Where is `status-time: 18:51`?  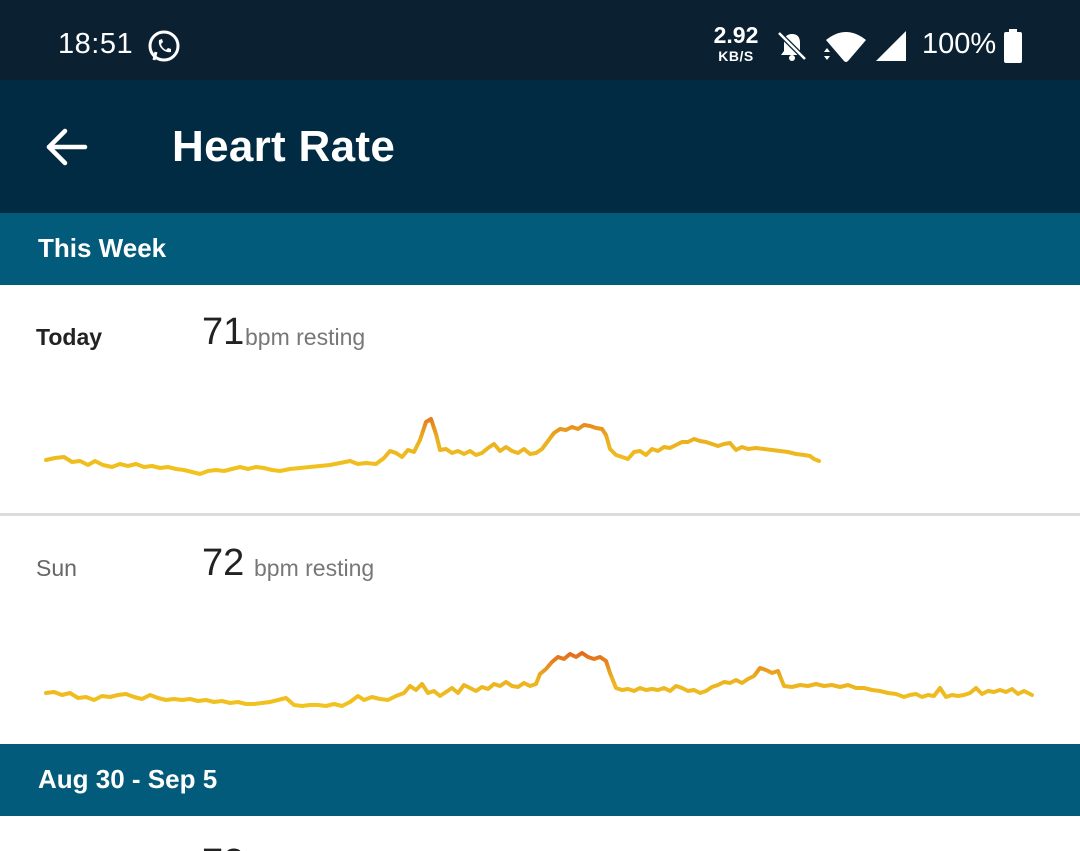
status-time: 18:51 is located at coordinates (96, 44).